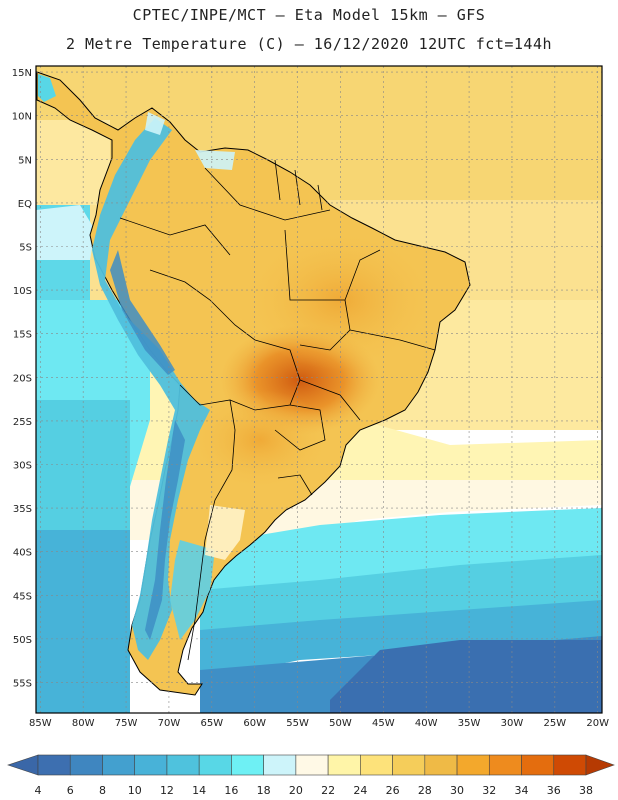 This screenshot has height=800, width=618. I want to click on lon-label: 55W, so click(297, 723).